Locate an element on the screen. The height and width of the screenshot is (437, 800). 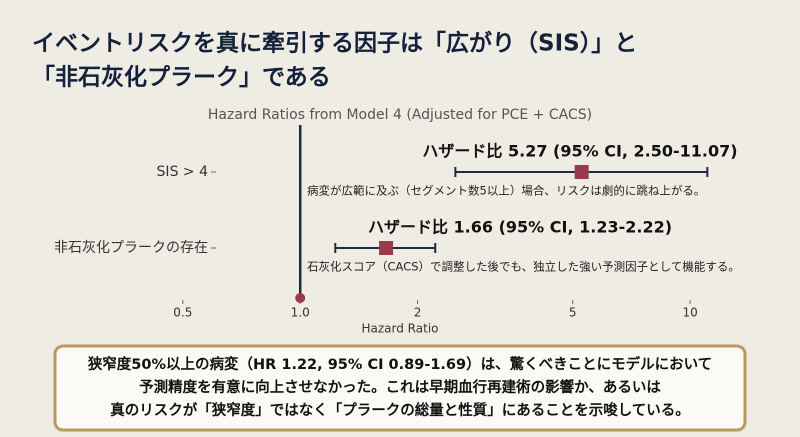
note: 石灰化スコア（CACS）で調整した後でも、独立した強い予測因子として機能する。 is located at coordinates (523, 267).